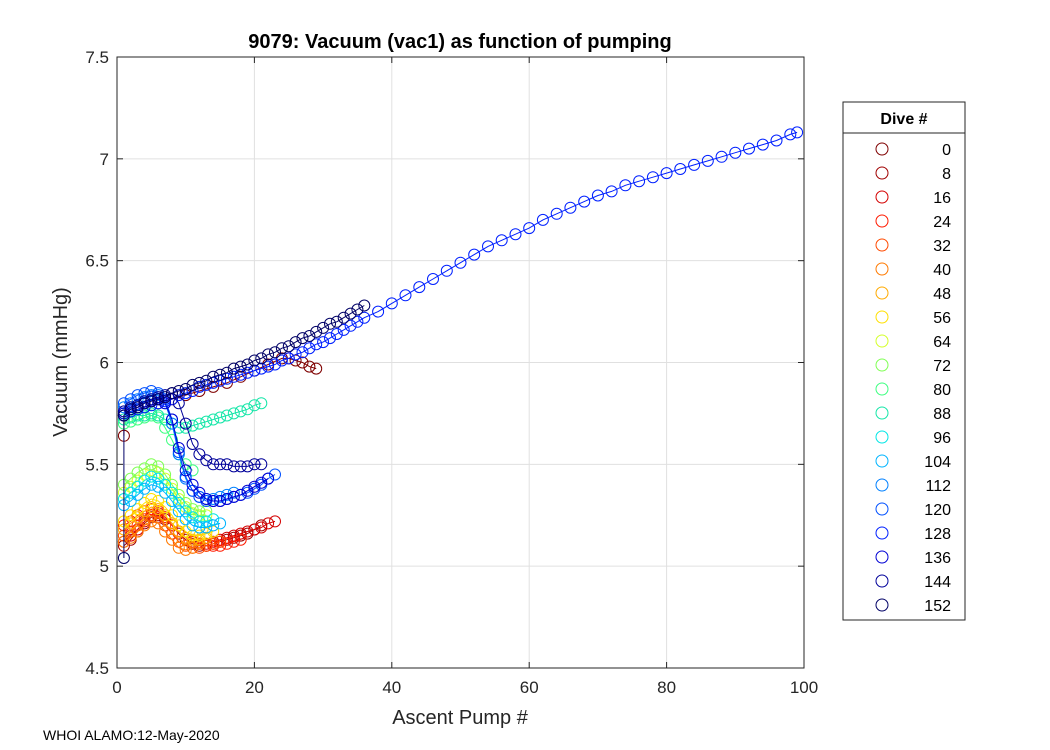 The height and width of the screenshot is (750, 1050). What do you see at coordinates (942, 246) in the screenshot?
I see `legend-label: 32` at bounding box center [942, 246].